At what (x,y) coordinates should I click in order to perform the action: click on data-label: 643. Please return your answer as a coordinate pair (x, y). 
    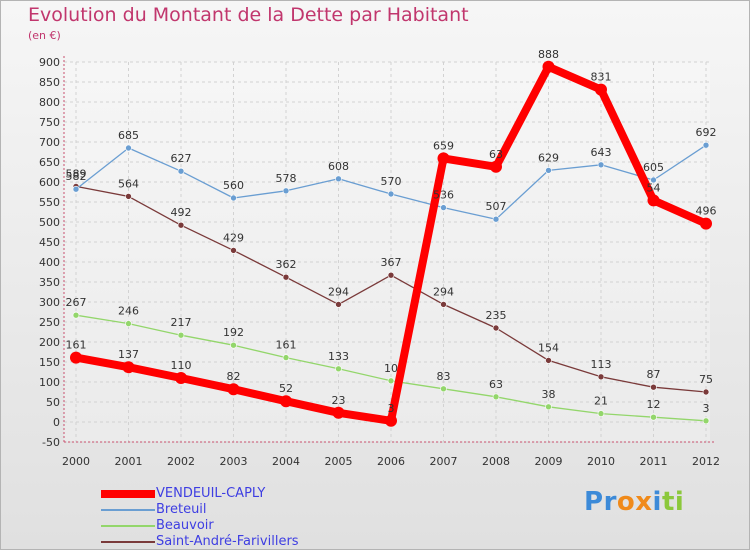
    Looking at the image, I should click on (601, 152).